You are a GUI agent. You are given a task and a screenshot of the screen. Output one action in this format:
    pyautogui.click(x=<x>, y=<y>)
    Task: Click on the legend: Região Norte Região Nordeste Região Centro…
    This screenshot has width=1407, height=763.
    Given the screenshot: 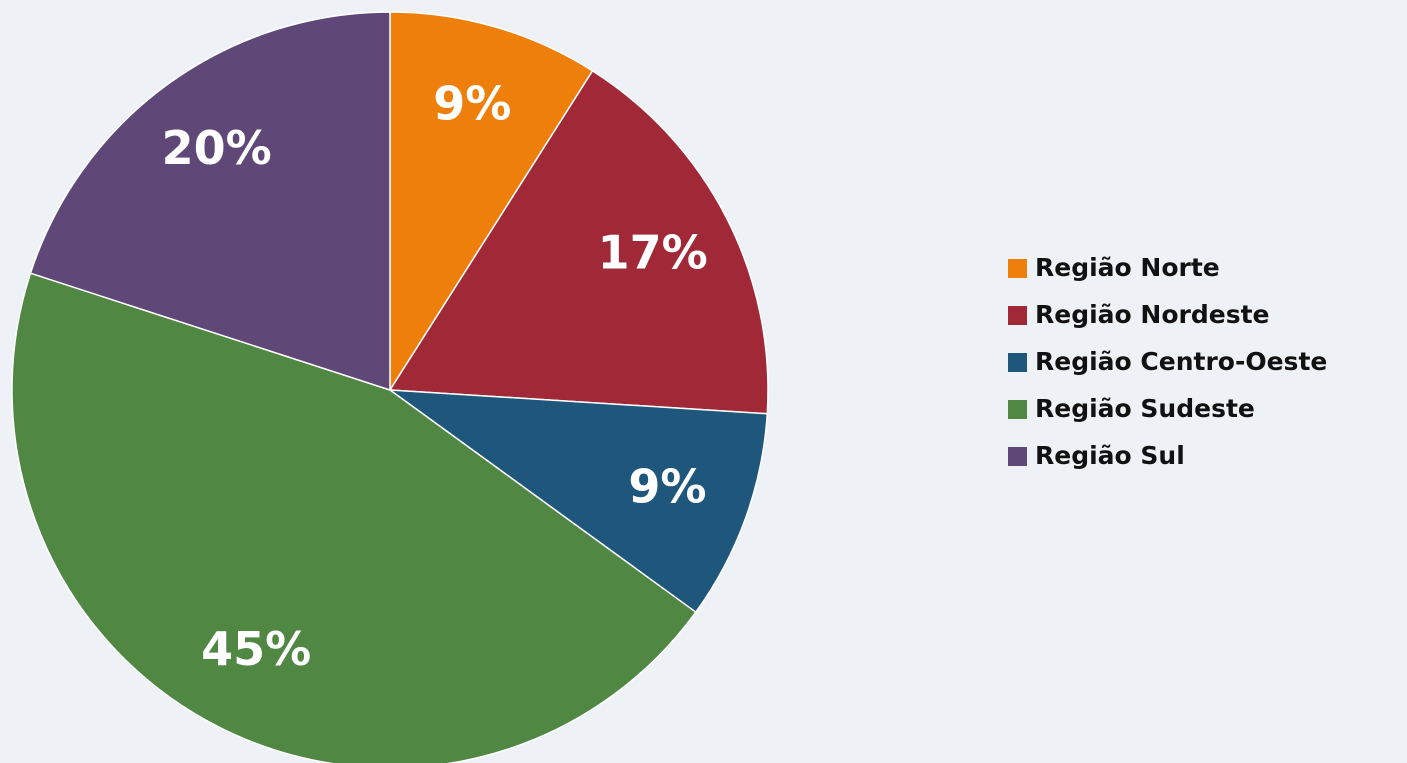 What is the action you would take?
    pyautogui.click(x=1167, y=361)
    